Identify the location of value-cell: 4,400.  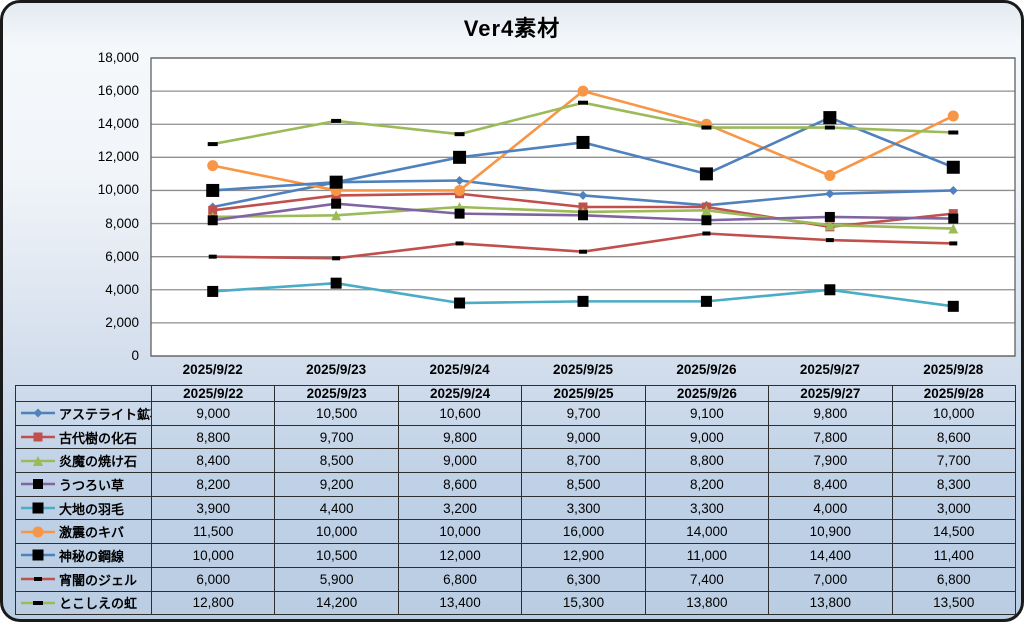
(336, 508).